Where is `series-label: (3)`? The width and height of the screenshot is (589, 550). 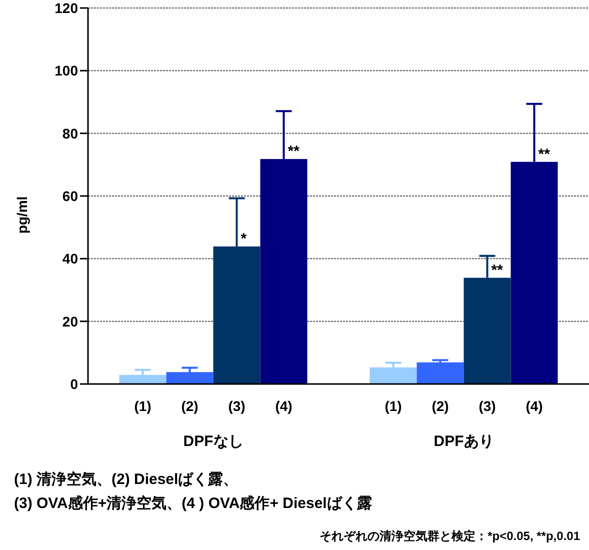 series-label: (3) is located at coordinates (237, 406).